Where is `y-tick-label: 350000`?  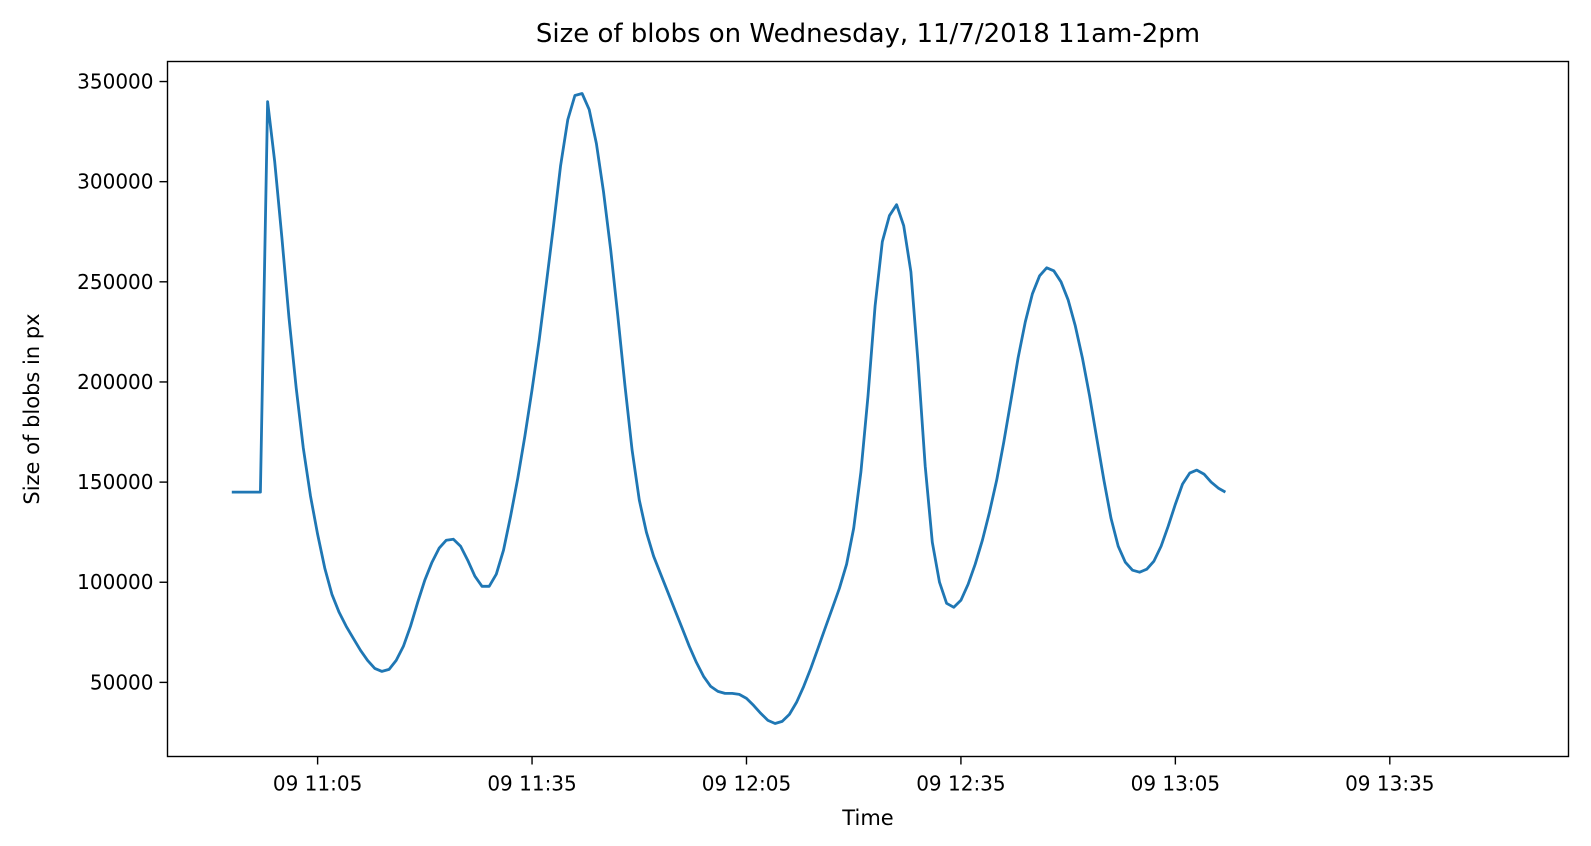
y-tick-label: 350000 is located at coordinates (115, 82).